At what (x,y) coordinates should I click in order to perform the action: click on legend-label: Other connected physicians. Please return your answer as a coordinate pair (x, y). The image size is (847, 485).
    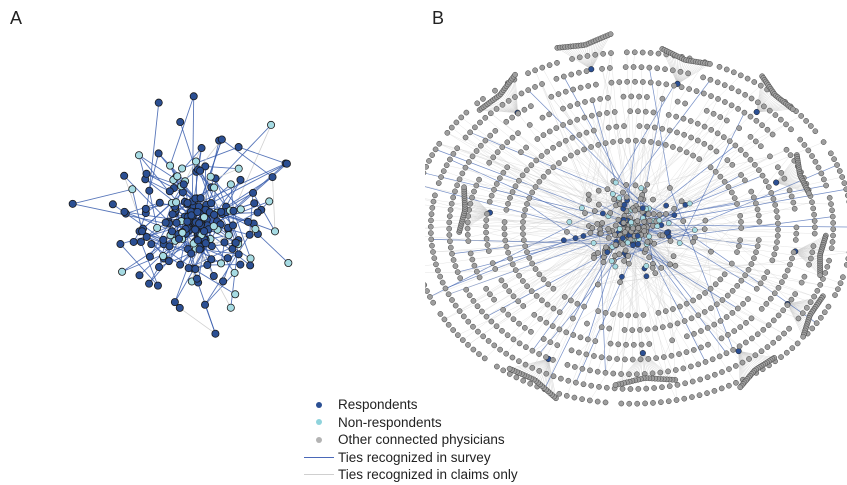
    Looking at the image, I should click on (421, 440).